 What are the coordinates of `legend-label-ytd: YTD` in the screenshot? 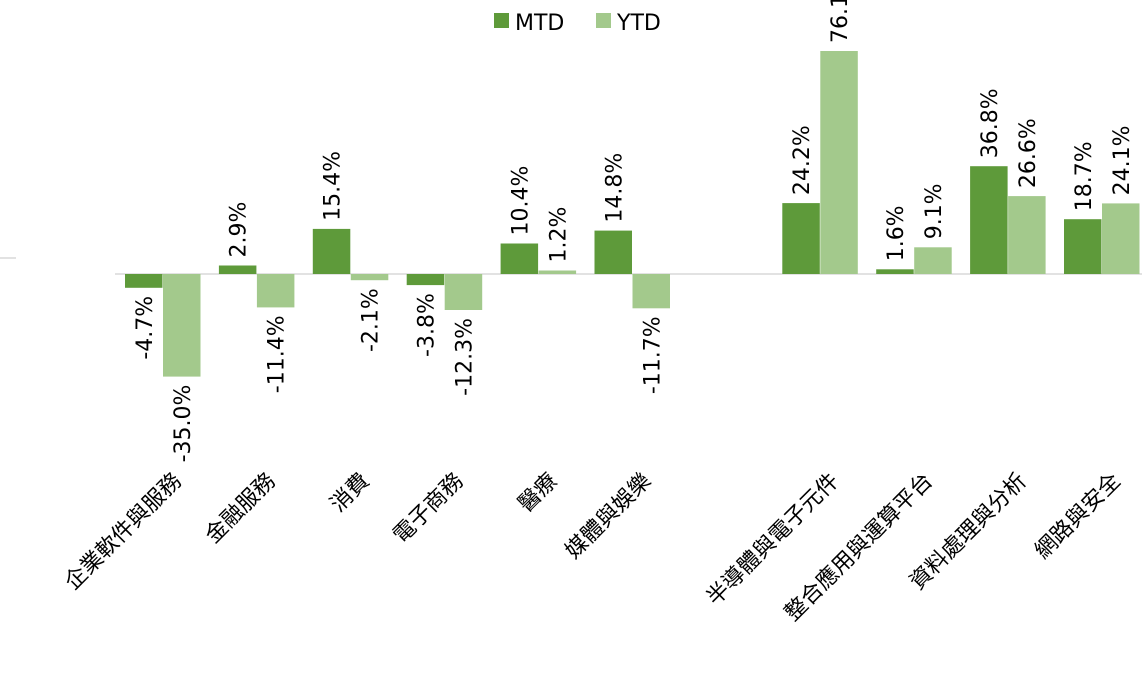 It's located at (638, 23).